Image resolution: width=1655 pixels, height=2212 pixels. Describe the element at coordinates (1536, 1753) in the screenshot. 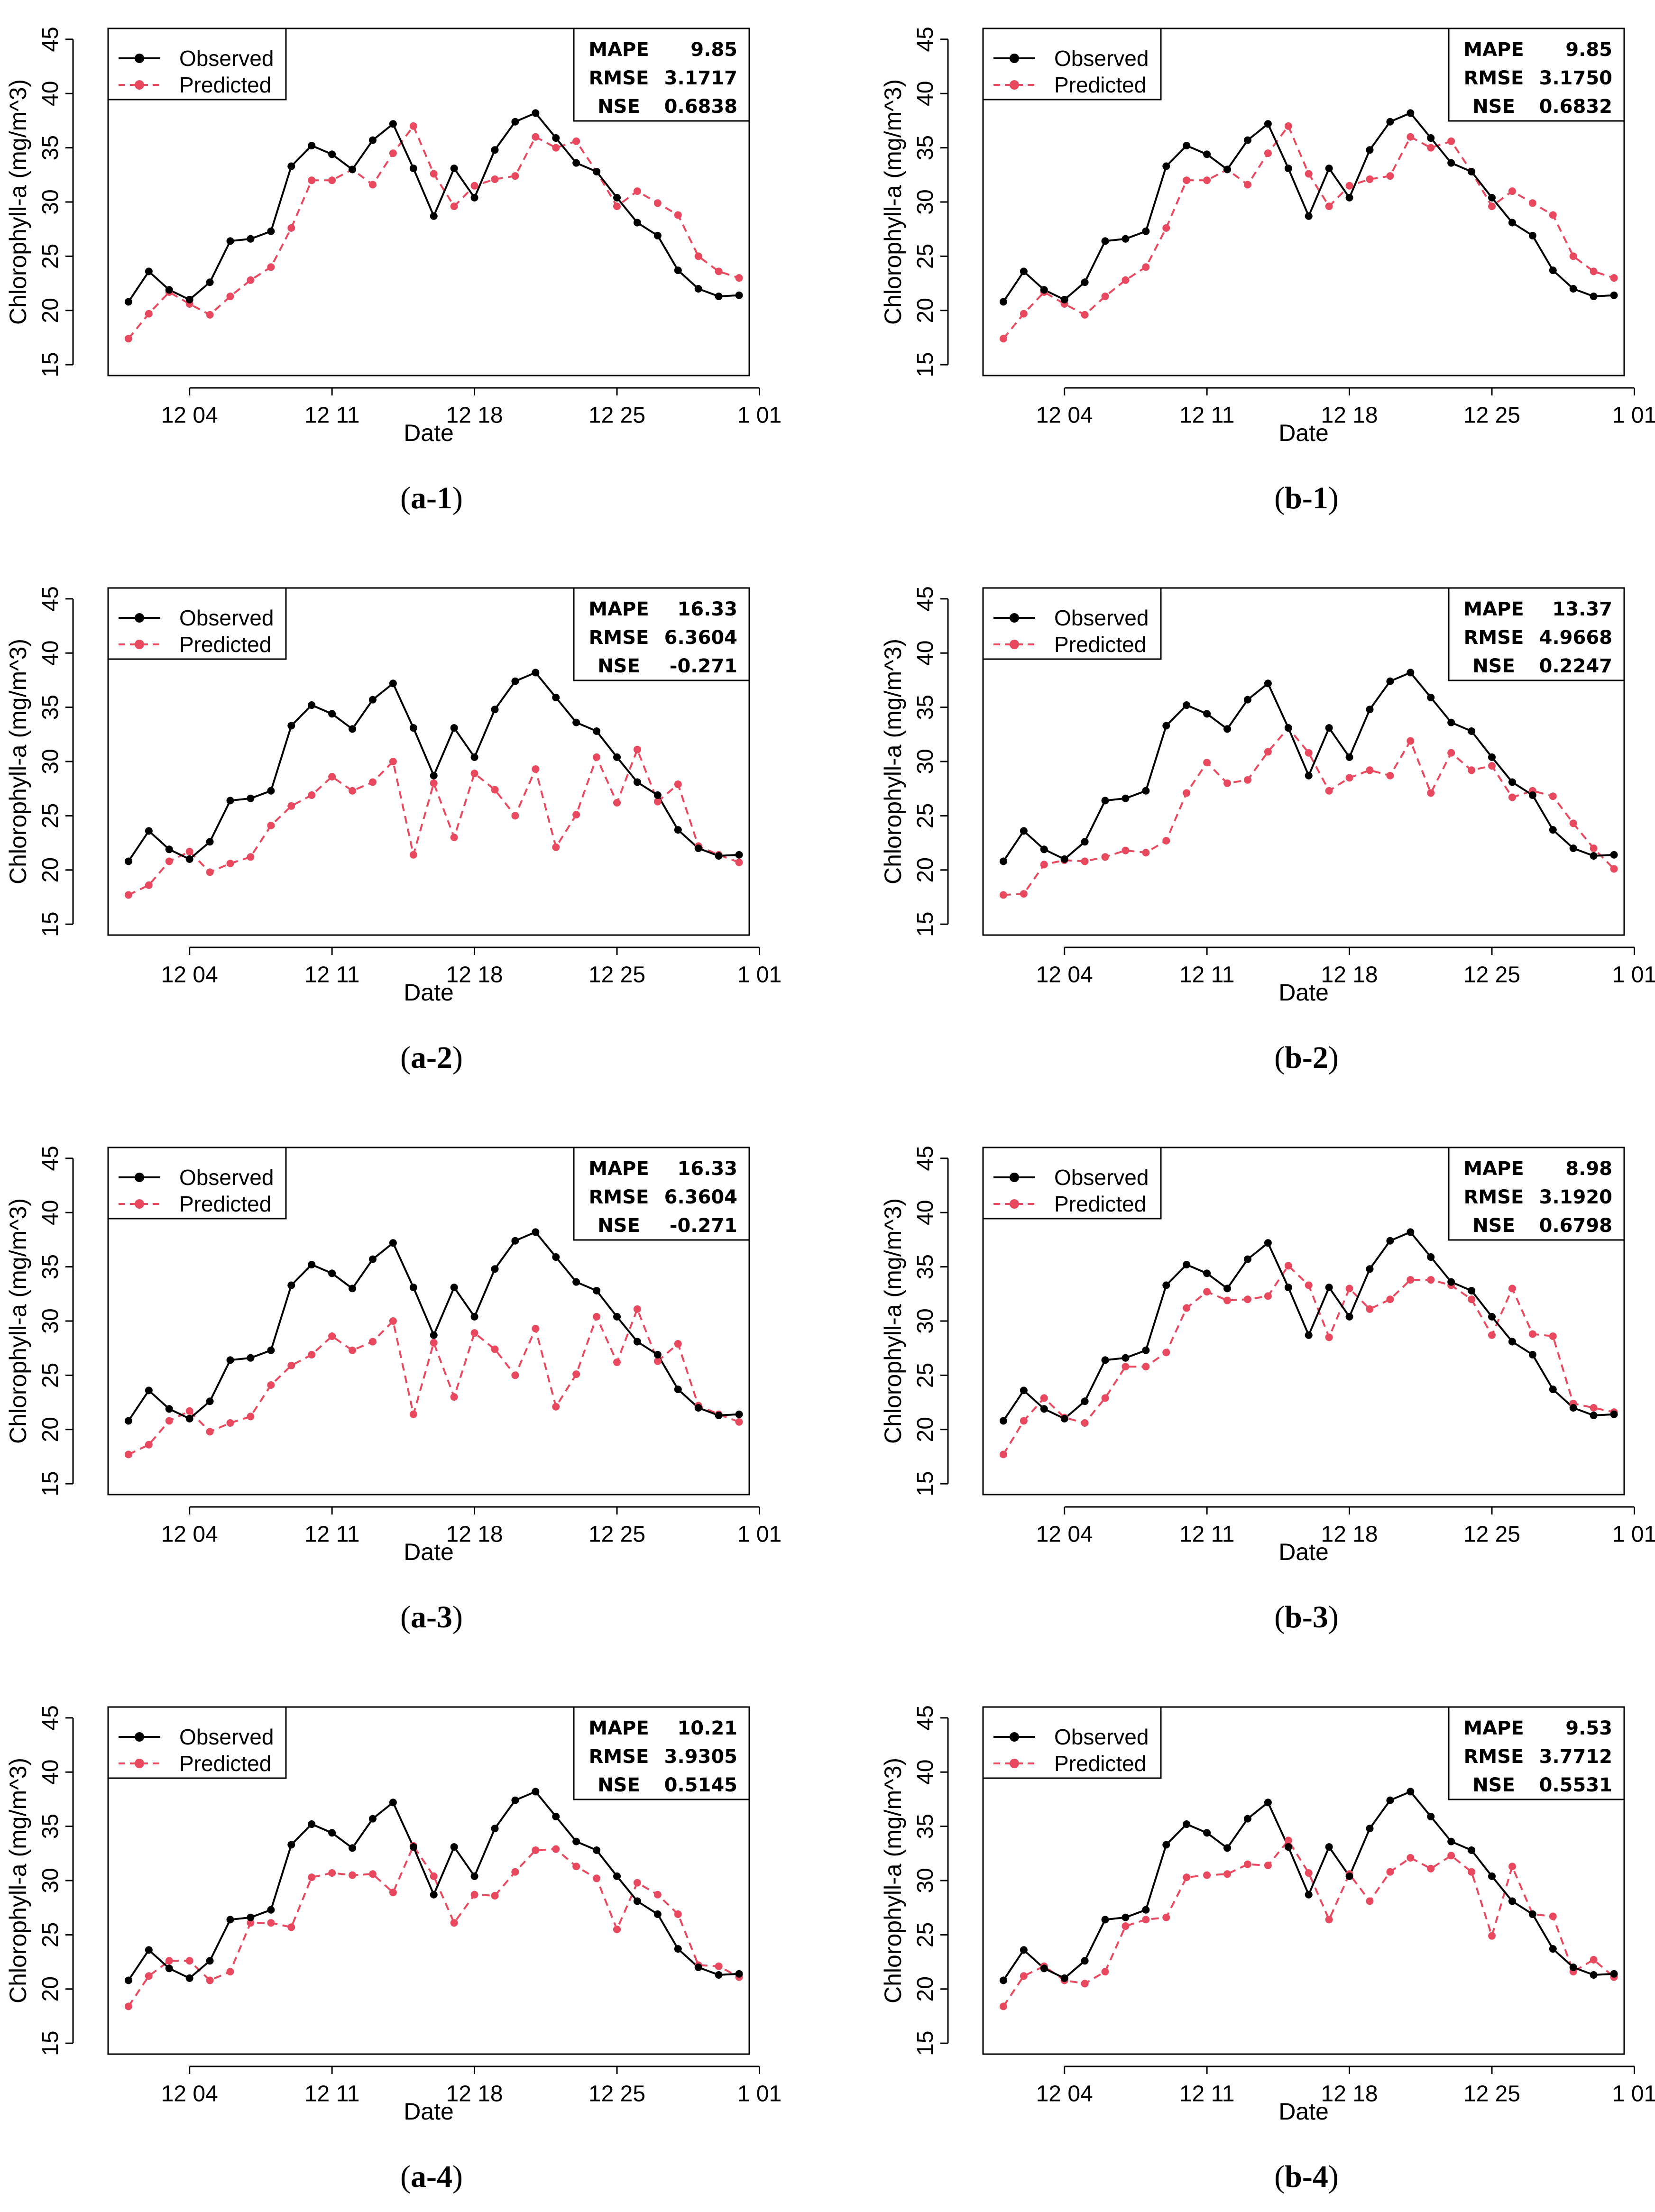

I see `stats-box` at that location.